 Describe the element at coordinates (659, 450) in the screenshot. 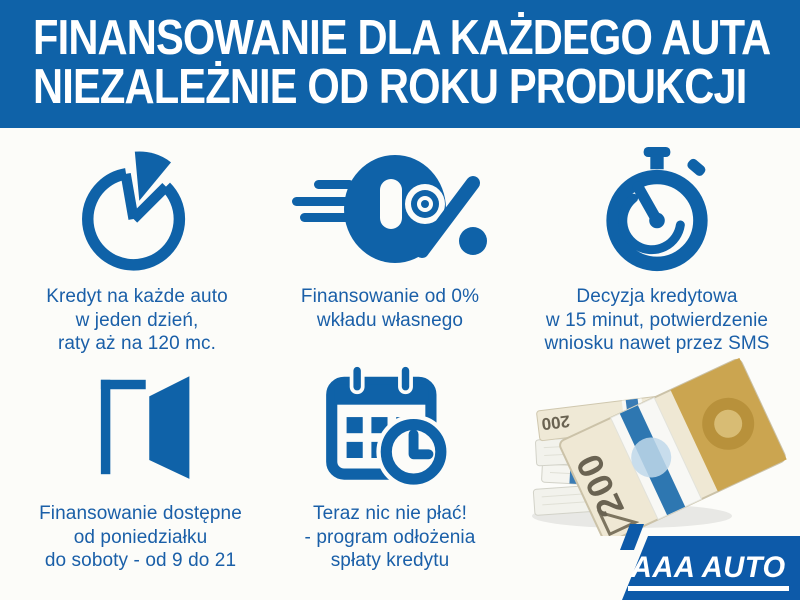

I see `money-stack-svg: 200 200` at that location.